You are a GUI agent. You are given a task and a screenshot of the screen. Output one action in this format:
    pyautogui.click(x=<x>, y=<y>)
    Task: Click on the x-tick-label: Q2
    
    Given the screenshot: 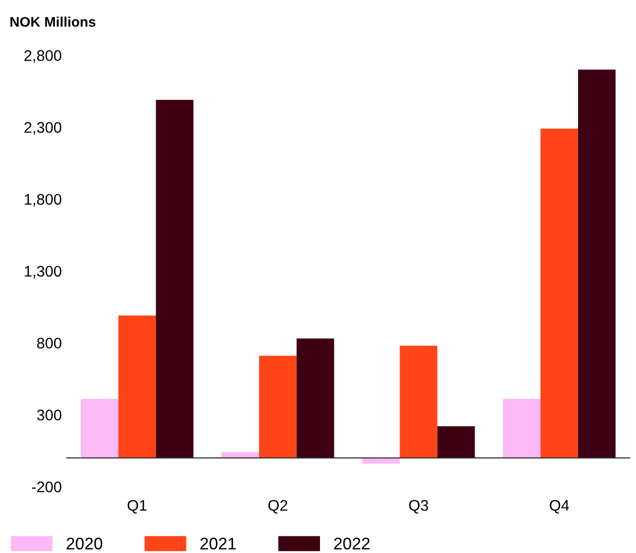 What is the action you would take?
    pyautogui.click(x=278, y=507)
    